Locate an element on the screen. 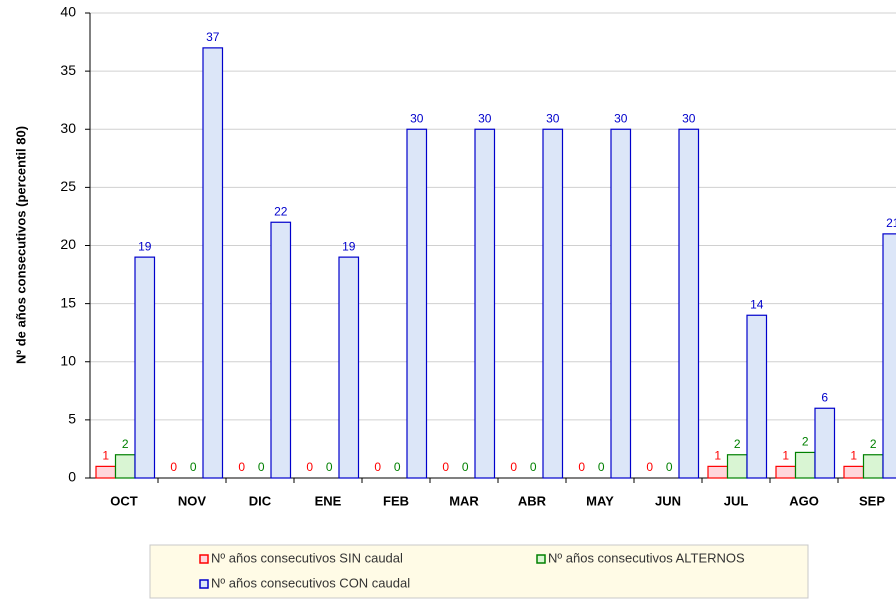 The image size is (896, 600). value-label: 6 is located at coordinates (824, 397).